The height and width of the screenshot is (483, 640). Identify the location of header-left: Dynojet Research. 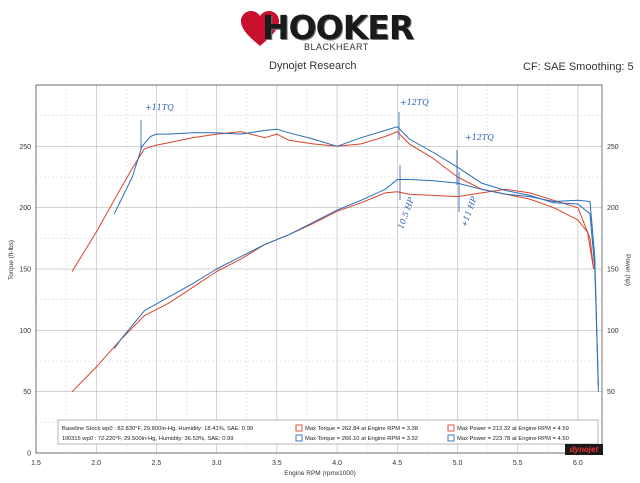
(313, 66).